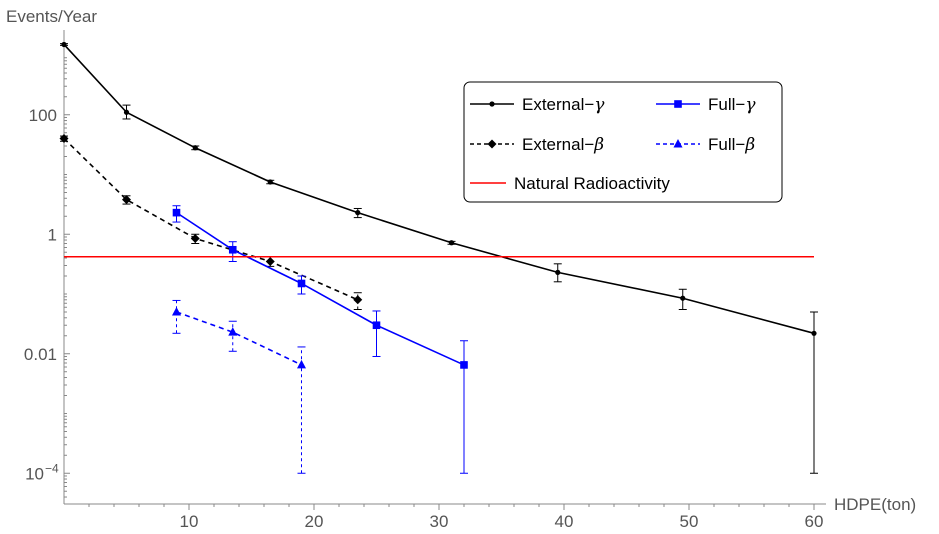  Describe the element at coordinates (52, 234) in the screenshot. I see `y-tick-label: 1` at that location.